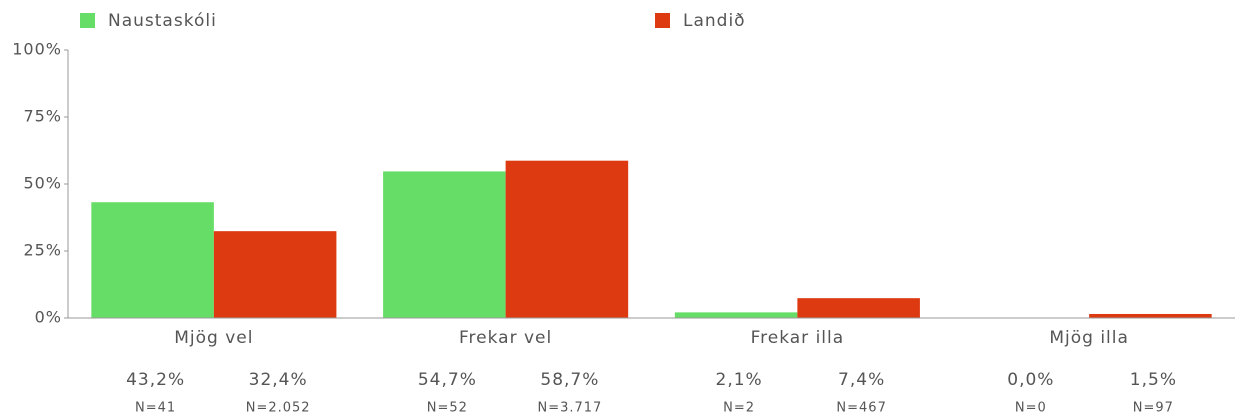 Image resolution: width=1245 pixels, height=420 pixels. I want to click on x-tick-label: Mjög vel, so click(213, 338).